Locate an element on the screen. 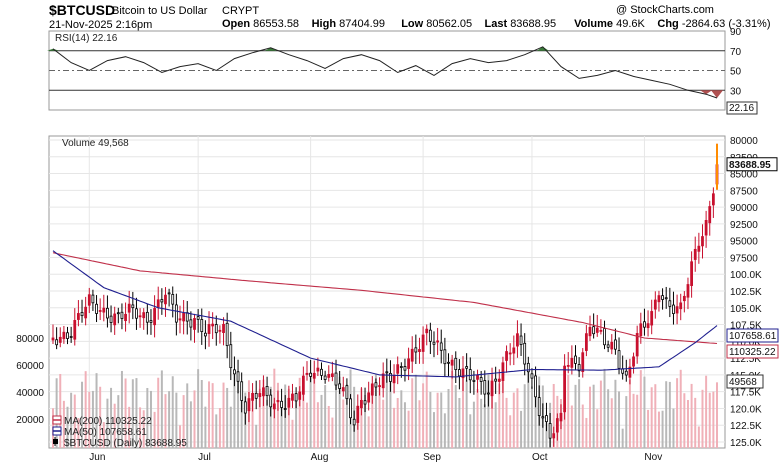 The image size is (780, 465). price-tick-label: 117.5K is located at coordinates (745, 393).